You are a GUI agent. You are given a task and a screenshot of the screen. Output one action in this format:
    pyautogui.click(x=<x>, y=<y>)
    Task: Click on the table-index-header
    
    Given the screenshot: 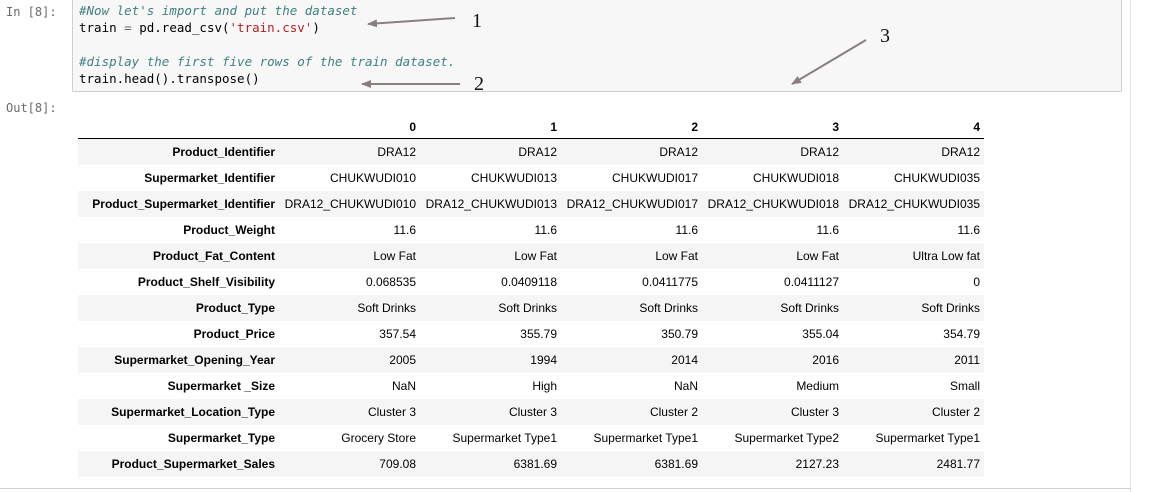 What is the action you would take?
    pyautogui.click(x=178, y=127)
    